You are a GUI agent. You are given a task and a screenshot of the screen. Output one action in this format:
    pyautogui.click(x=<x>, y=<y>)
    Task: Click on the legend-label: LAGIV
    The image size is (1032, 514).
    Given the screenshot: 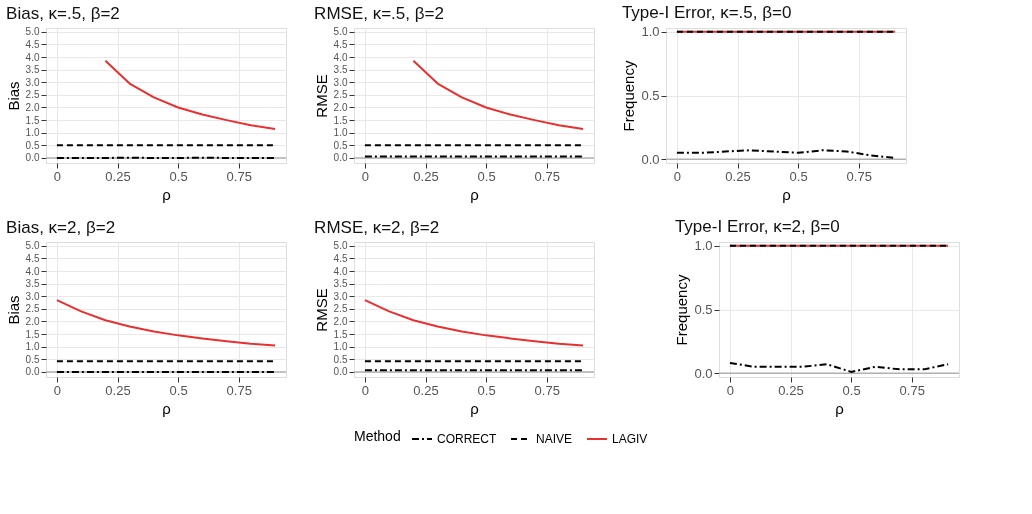 What is the action you would take?
    pyautogui.click(x=630, y=439)
    